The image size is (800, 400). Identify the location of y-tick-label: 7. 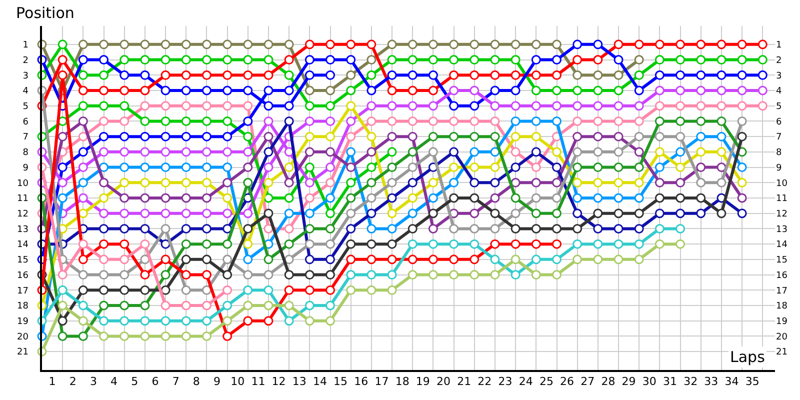
(25, 137).